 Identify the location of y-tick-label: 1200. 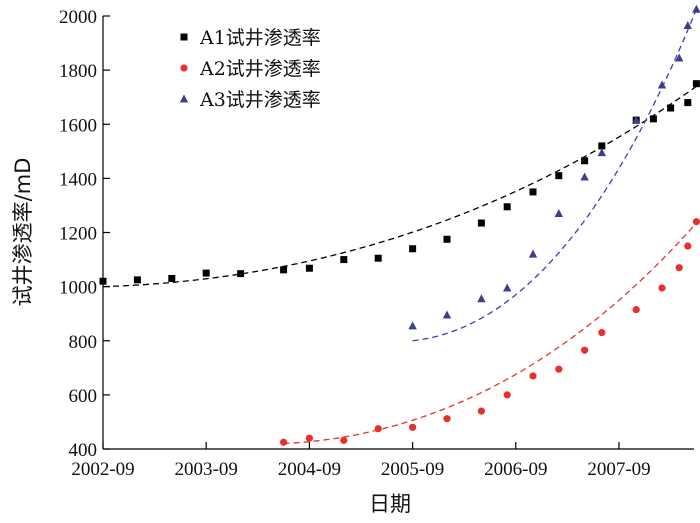
(78, 234).